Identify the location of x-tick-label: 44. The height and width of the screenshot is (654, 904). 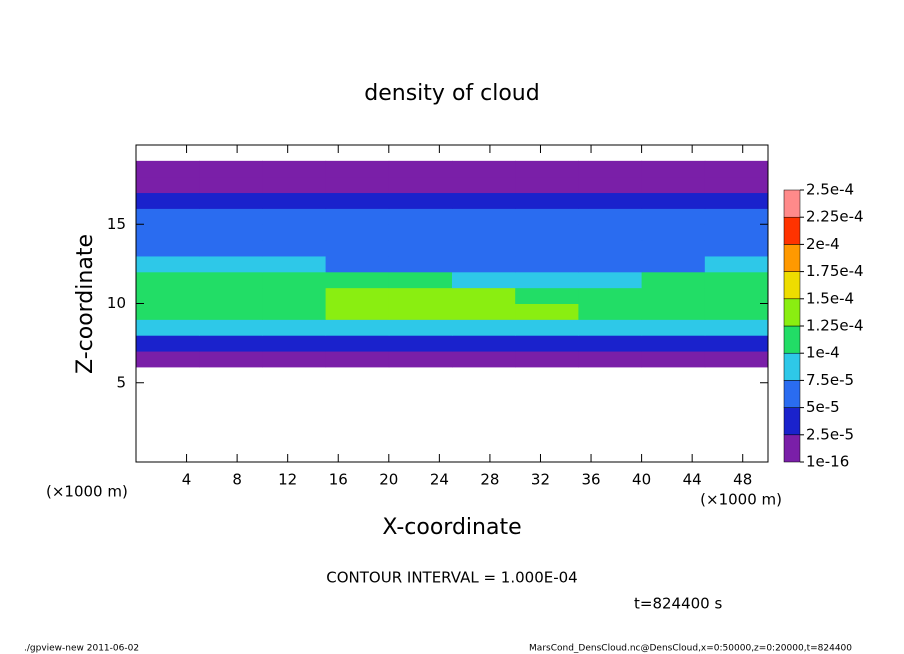
(692, 480).